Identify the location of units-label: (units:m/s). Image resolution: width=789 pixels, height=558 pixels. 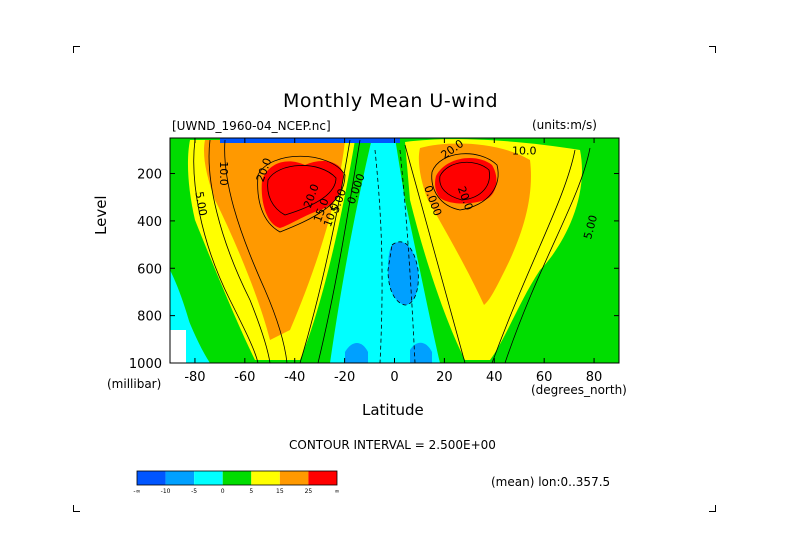
(564, 125).